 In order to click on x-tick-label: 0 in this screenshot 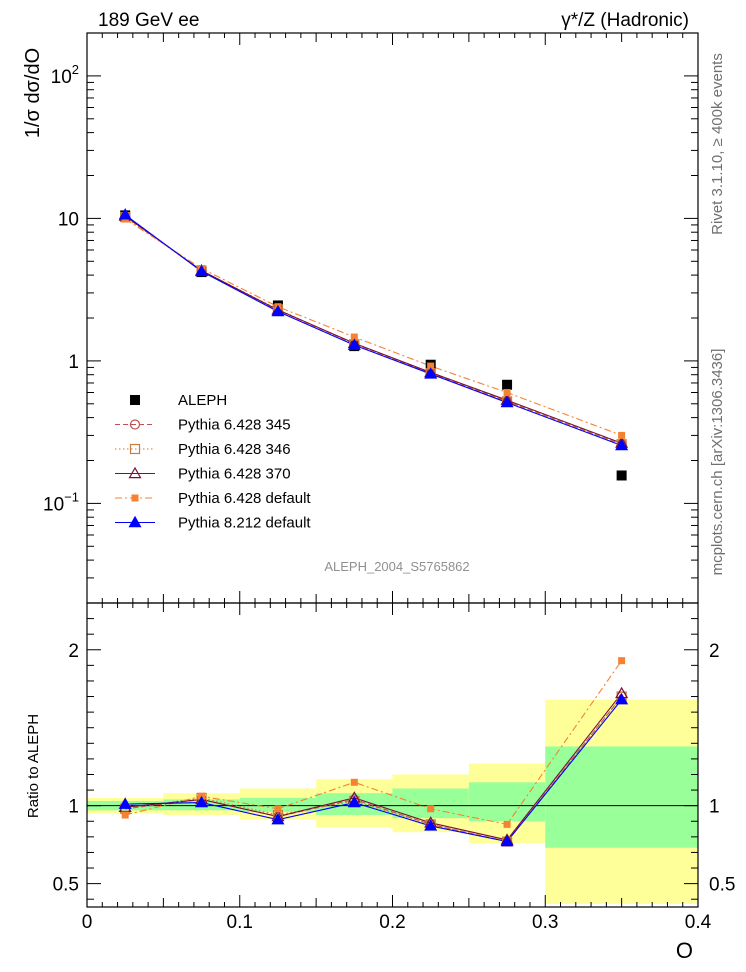, I will do `click(87, 922)`.